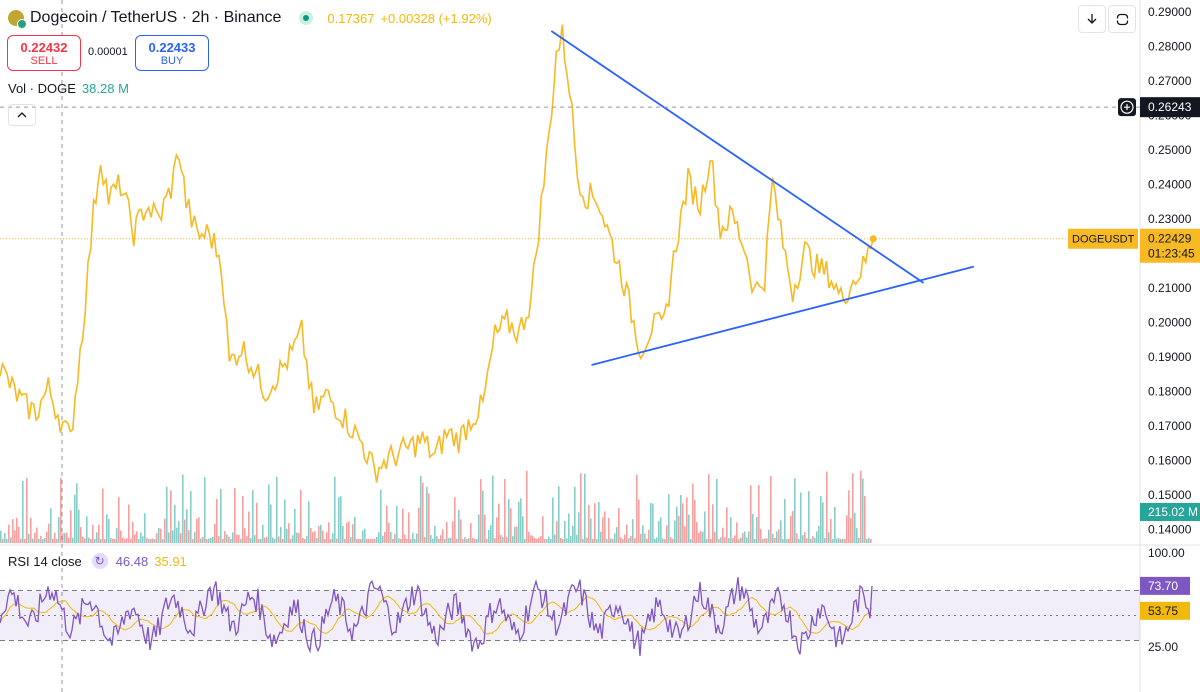 The height and width of the screenshot is (692, 1200). What do you see at coordinates (22, 115) in the screenshot?
I see `collapse-legend-button` at bounding box center [22, 115].